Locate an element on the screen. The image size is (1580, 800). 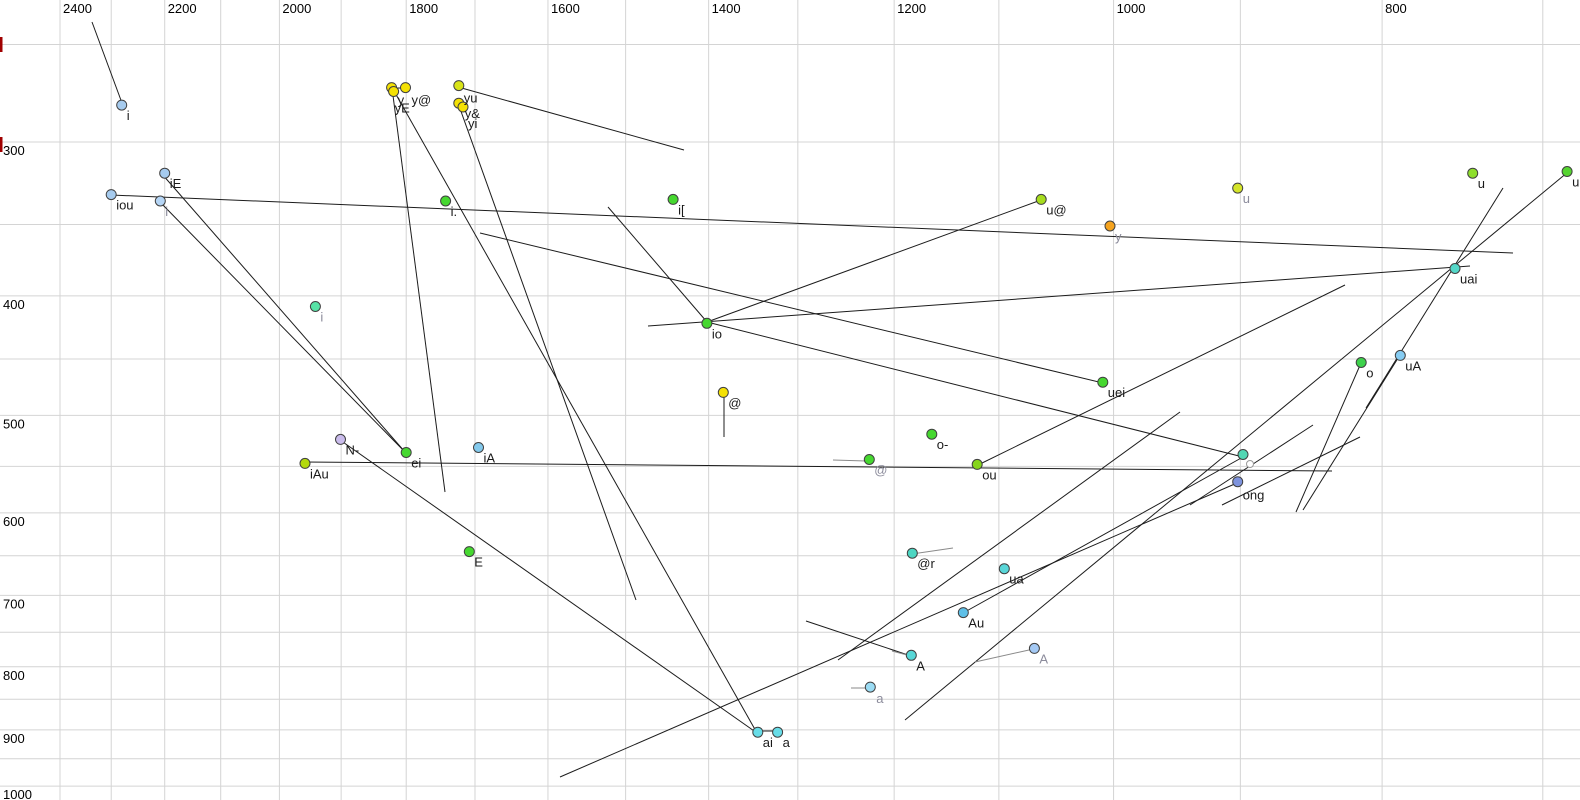
vowel-point-yE is located at coordinates (394, 91).